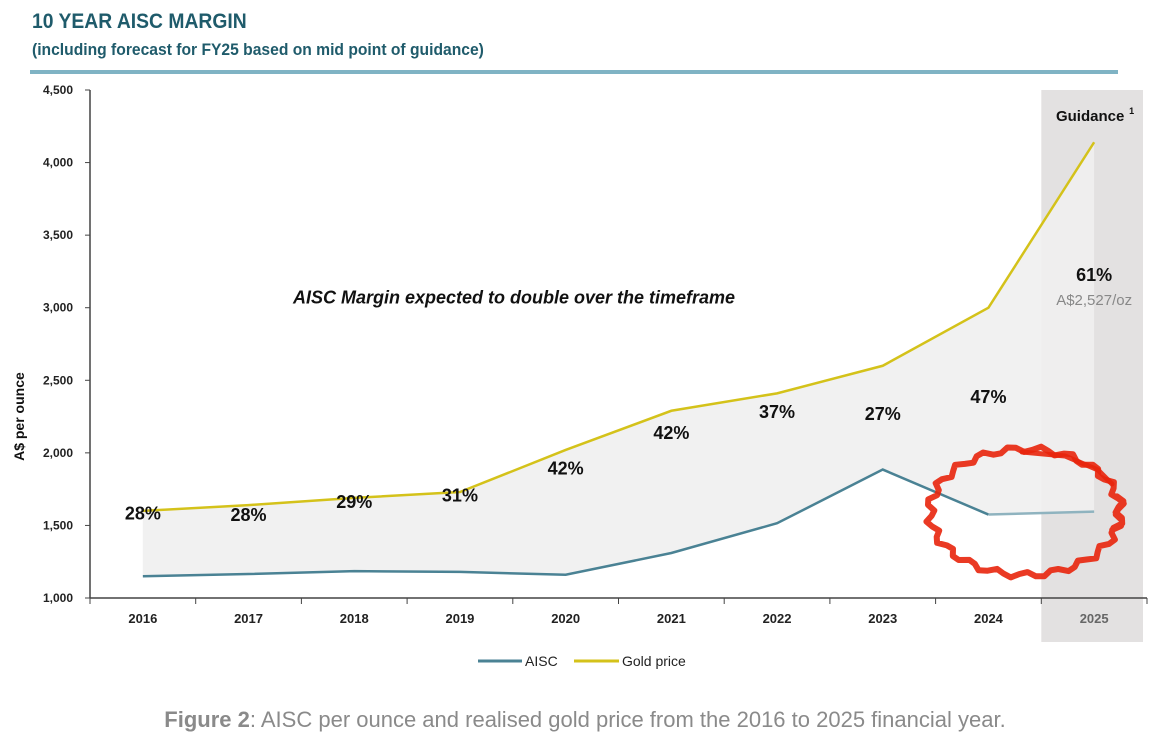  What do you see at coordinates (459, 618) in the screenshot?
I see `x-tick-label: 2019` at bounding box center [459, 618].